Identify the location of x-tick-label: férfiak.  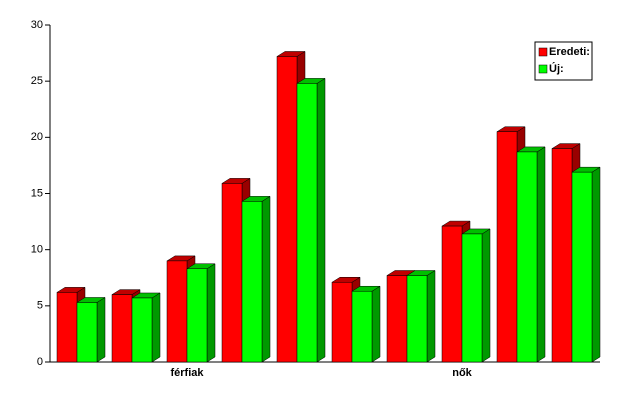
(187, 373).